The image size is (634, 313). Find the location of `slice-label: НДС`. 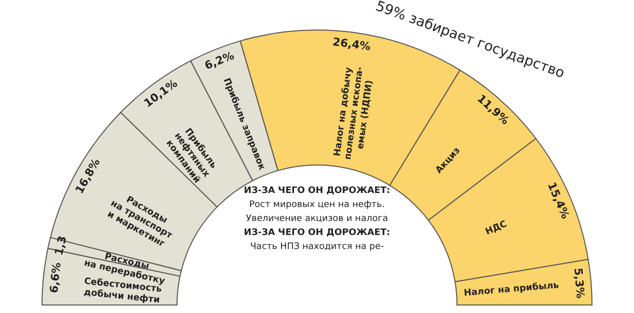

slice-label: НДС is located at coordinates (496, 228).